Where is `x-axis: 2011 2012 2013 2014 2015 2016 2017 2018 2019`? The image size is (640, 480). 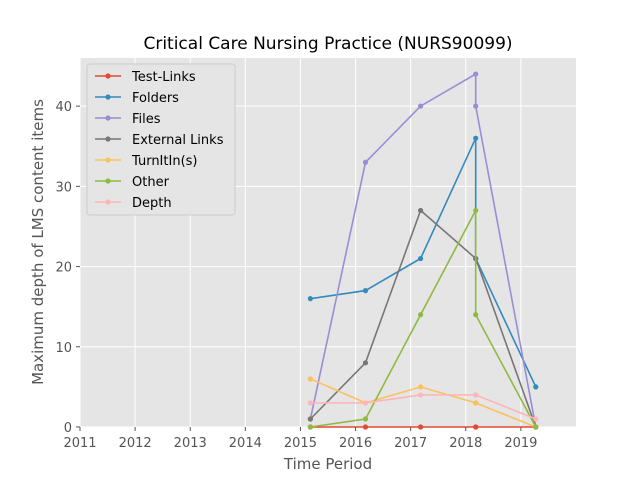
x-axis: 2011 2012 2013 2014 2015 2016 2017 2018 2019 is located at coordinates (300, 439).